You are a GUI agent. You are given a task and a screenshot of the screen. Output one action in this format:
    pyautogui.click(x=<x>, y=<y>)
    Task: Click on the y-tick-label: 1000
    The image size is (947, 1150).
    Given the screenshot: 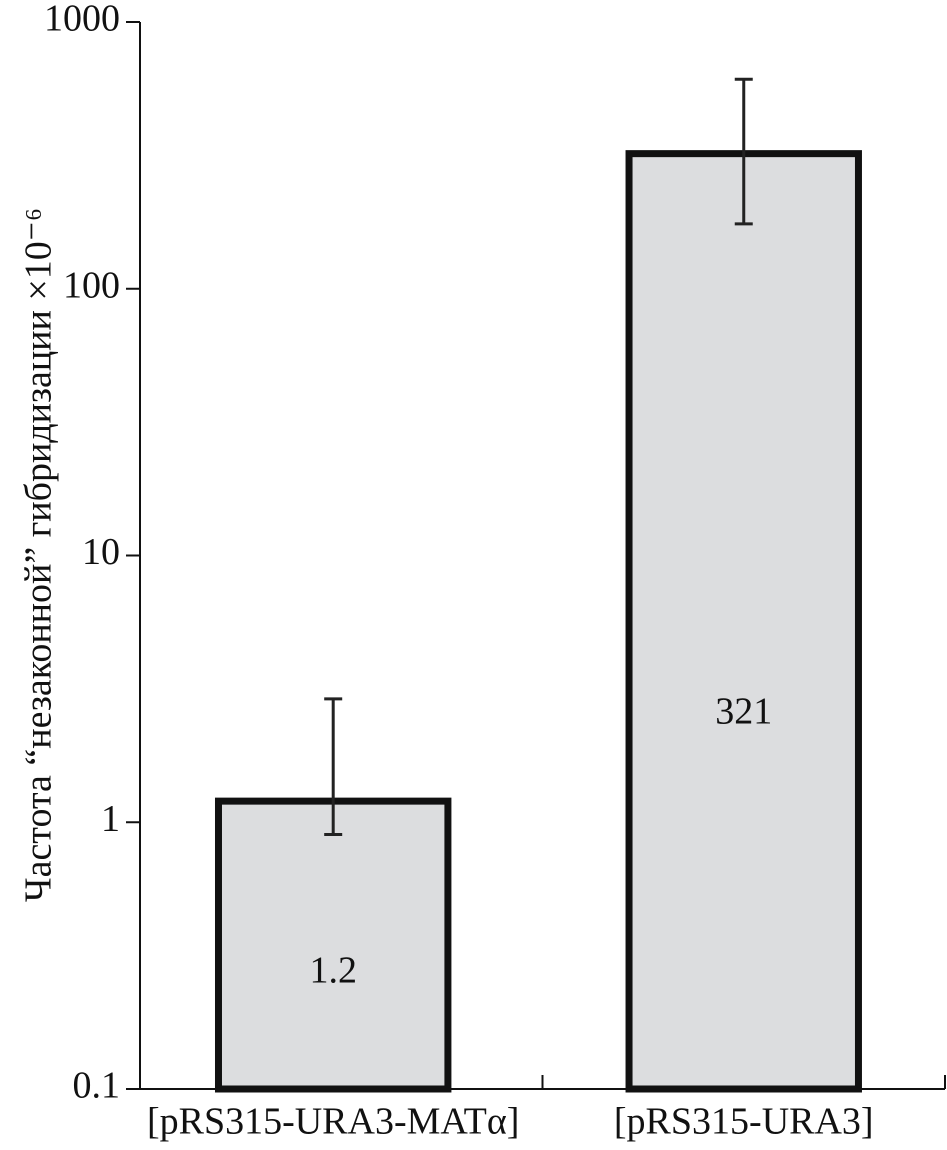 What is the action you would take?
    pyautogui.click(x=82, y=20)
    